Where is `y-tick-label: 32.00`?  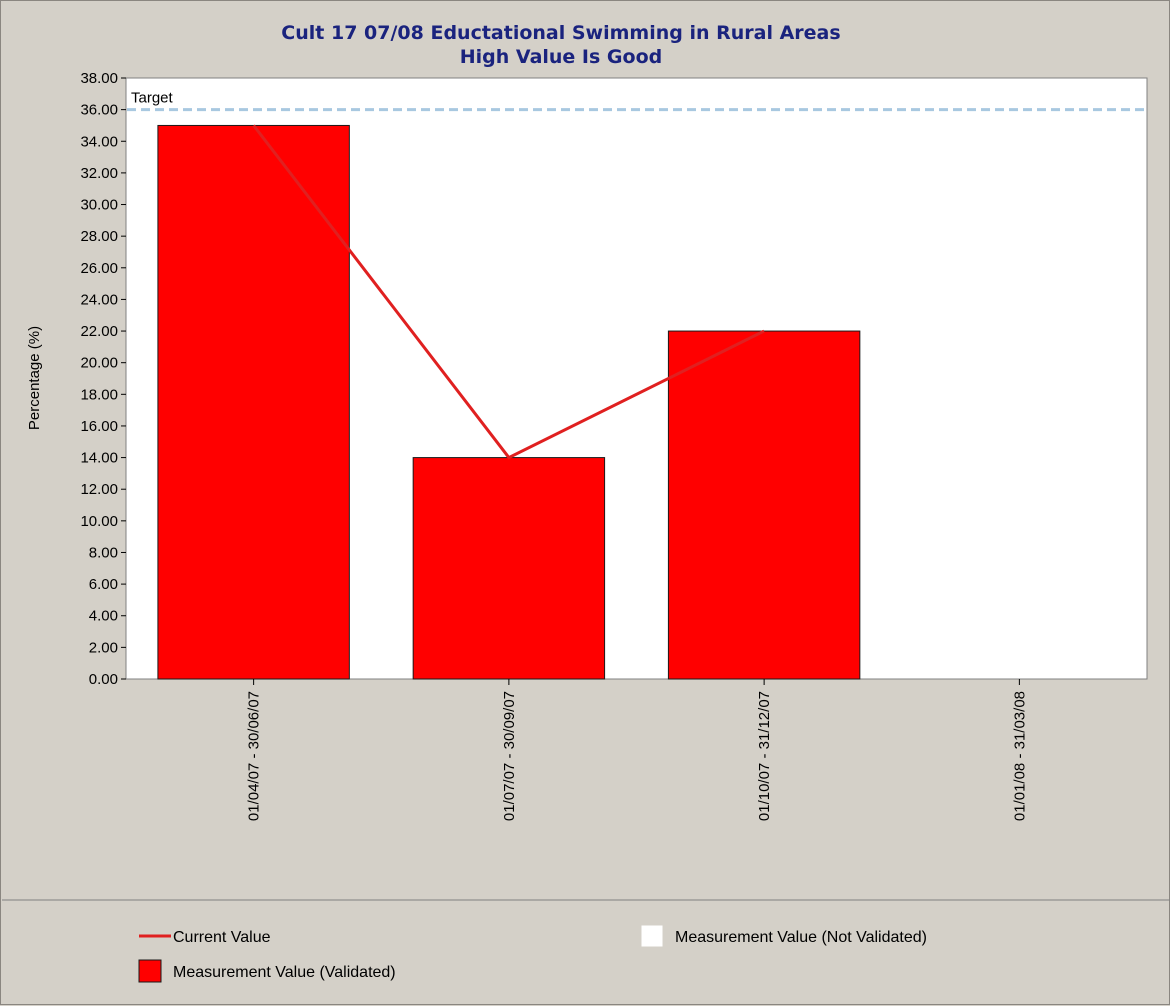
y-tick-label: 32.00 is located at coordinates (99, 173).